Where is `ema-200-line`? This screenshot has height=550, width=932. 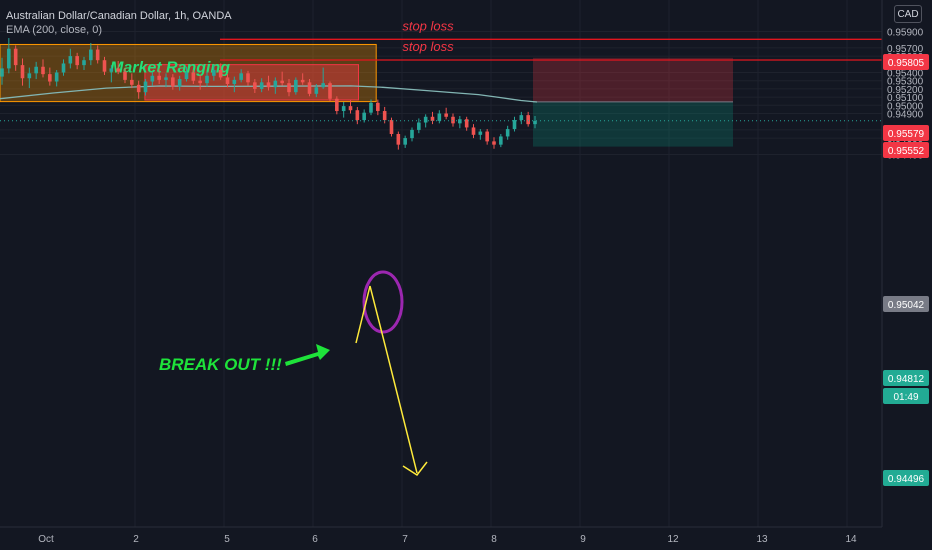
ema-200-line is located at coordinates (269, 94).